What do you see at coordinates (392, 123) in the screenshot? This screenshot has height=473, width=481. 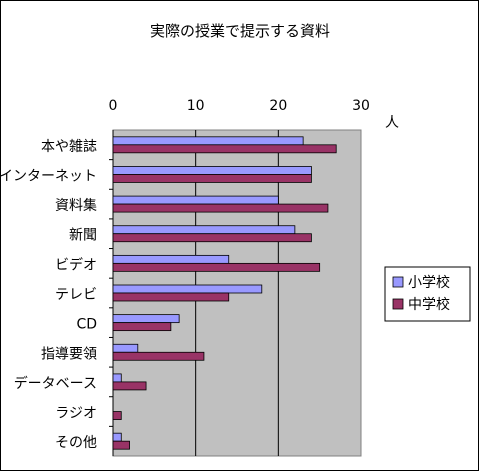 I see `unit-label: 人` at bounding box center [392, 123].